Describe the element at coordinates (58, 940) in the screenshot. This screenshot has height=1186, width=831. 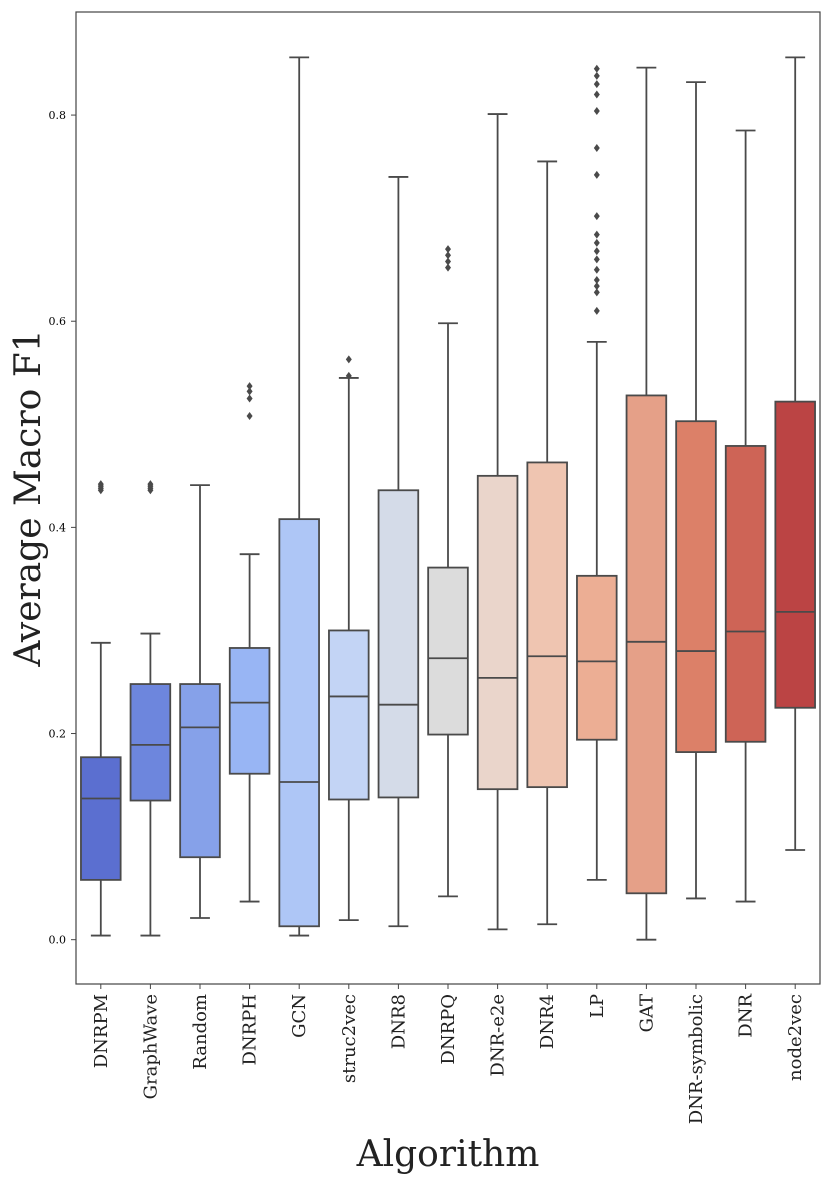
I see `y-tick-label: 0.0` at that location.